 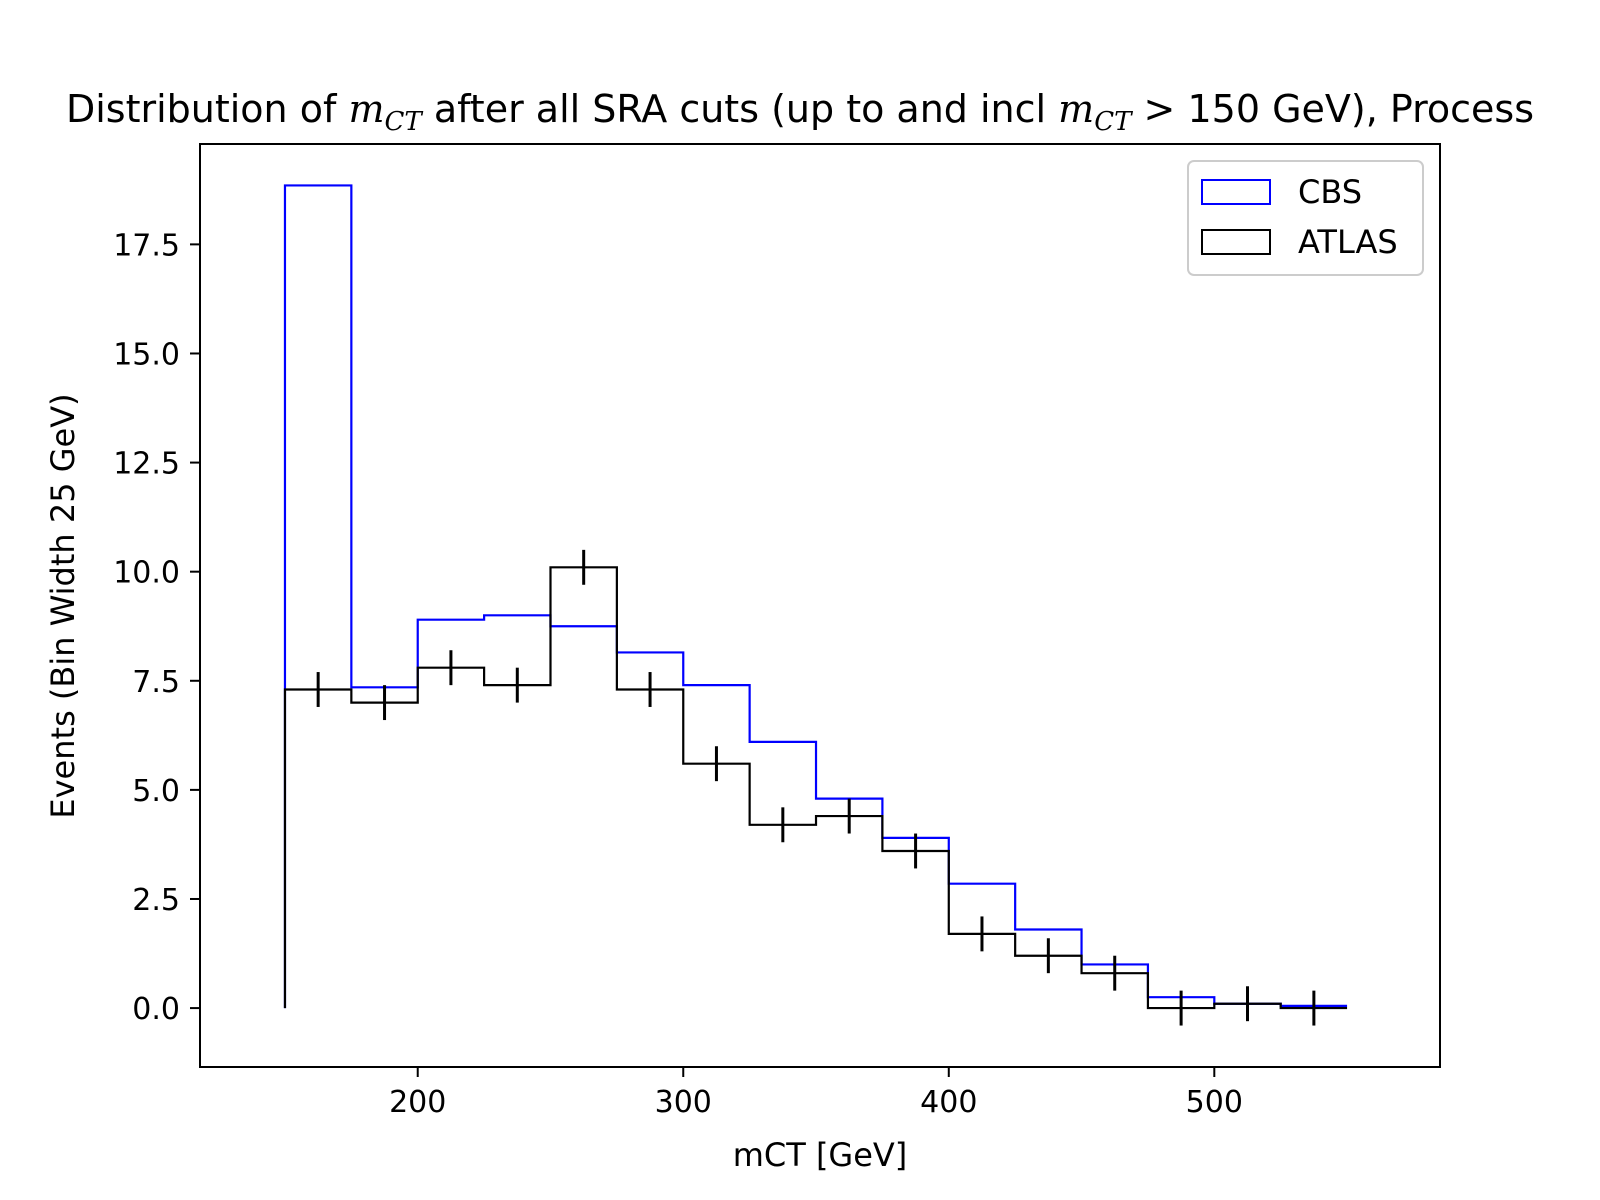 I want to click on y-tick-label: 5.0, so click(x=156, y=791).